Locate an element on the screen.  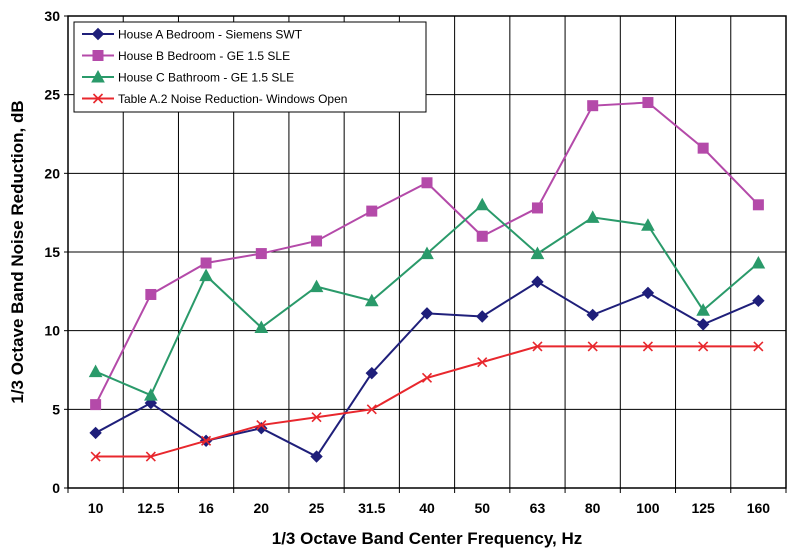
y-tick-label: 20 is located at coordinates (52, 173).